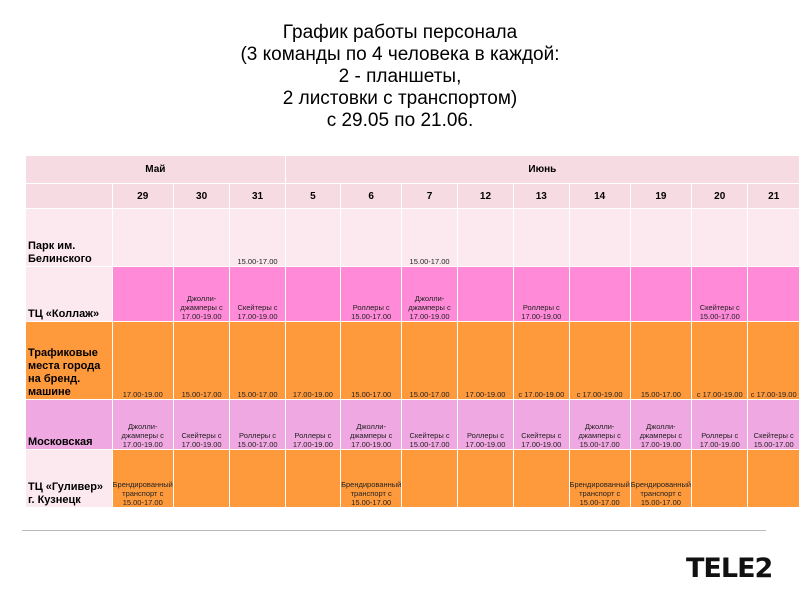 The width and height of the screenshot is (800, 600). I want to click on title-line-1: График работы персонала, so click(400, 32).